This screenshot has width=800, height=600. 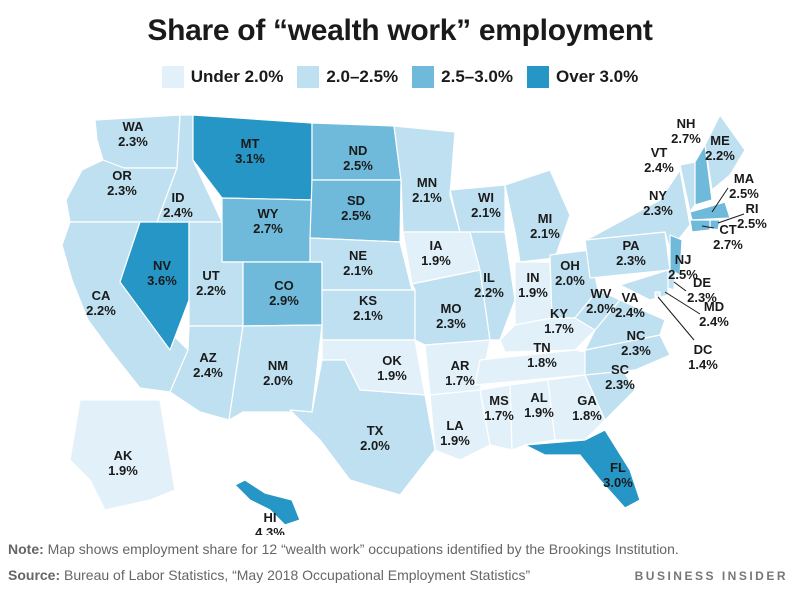 What do you see at coordinates (101, 295) in the screenshot?
I see `state-code-ca: CA` at bounding box center [101, 295].